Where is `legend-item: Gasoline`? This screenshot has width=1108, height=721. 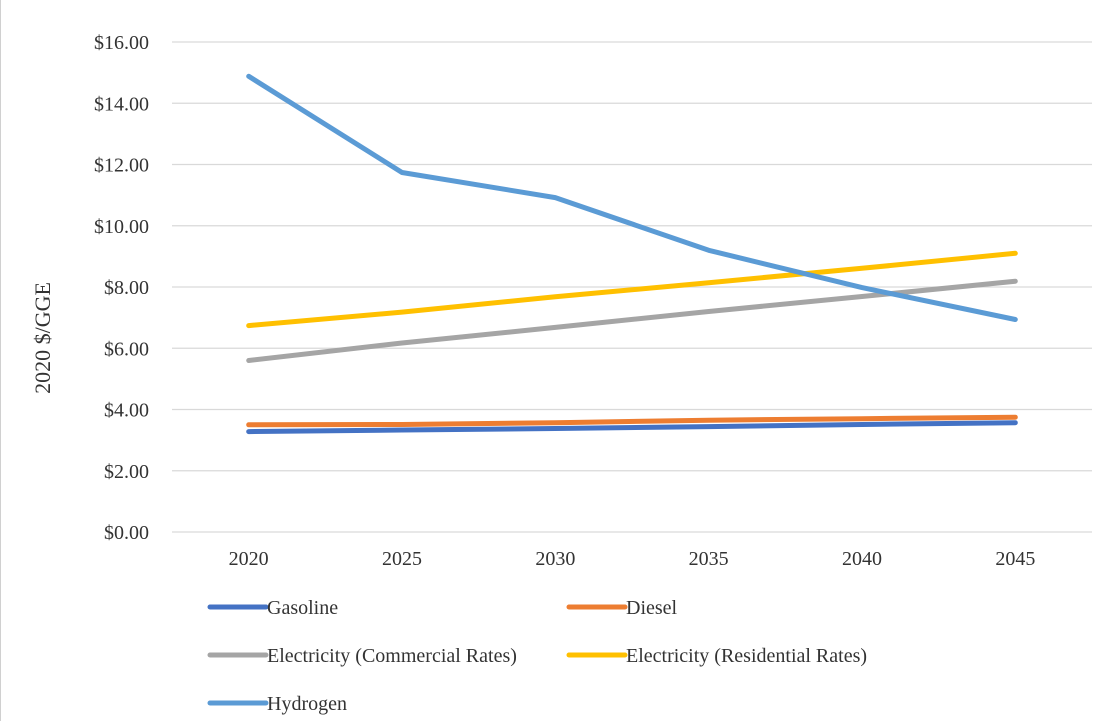 legend-item: Gasoline is located at coordinates (272, 608).